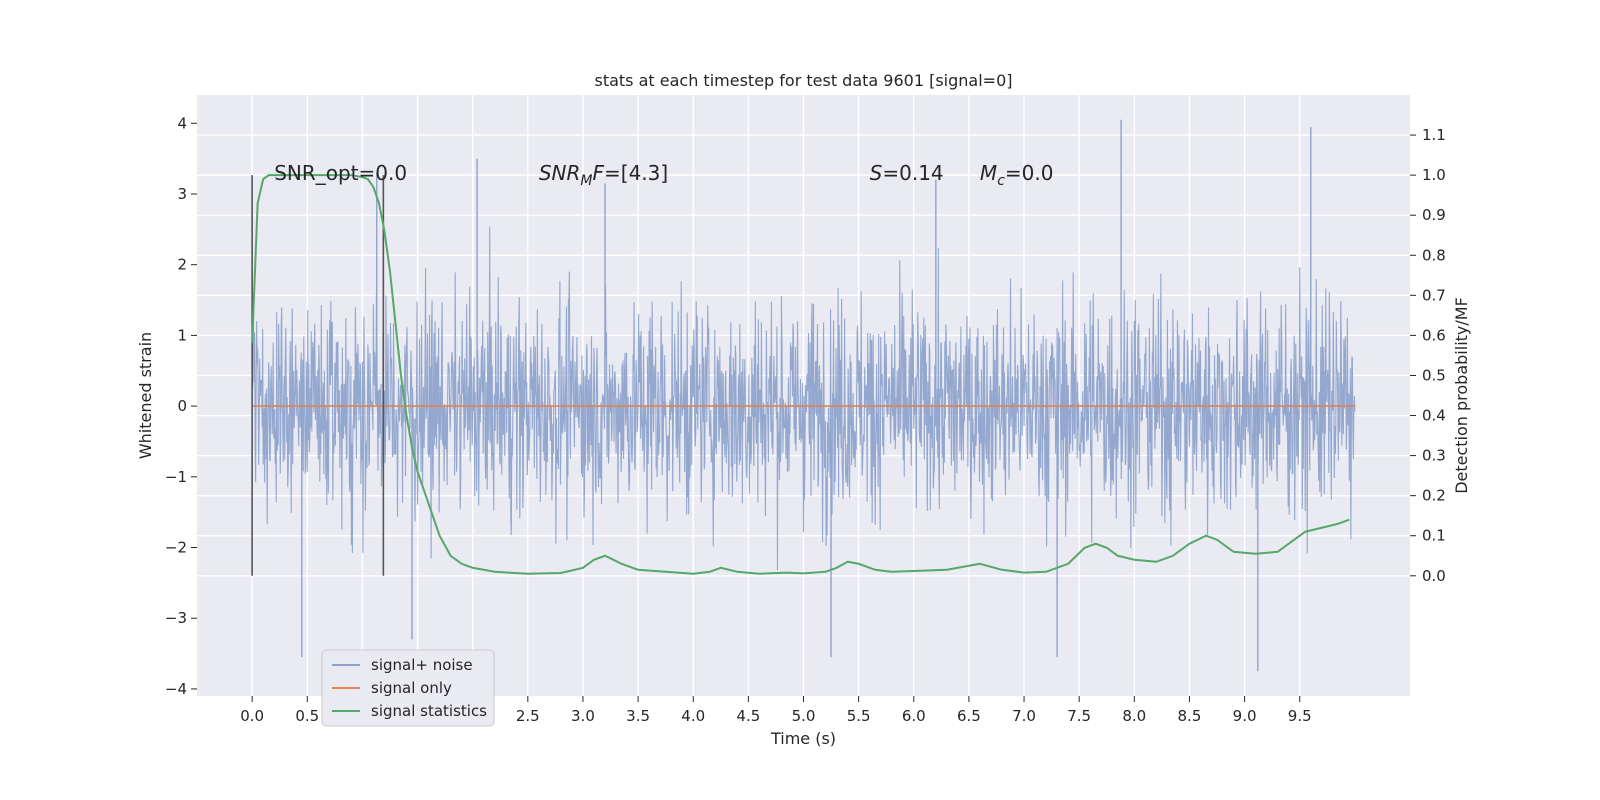 This screenshot has height=800, width=1600. I want to click on right-tick-label: 0.1, so click(1434, 536).